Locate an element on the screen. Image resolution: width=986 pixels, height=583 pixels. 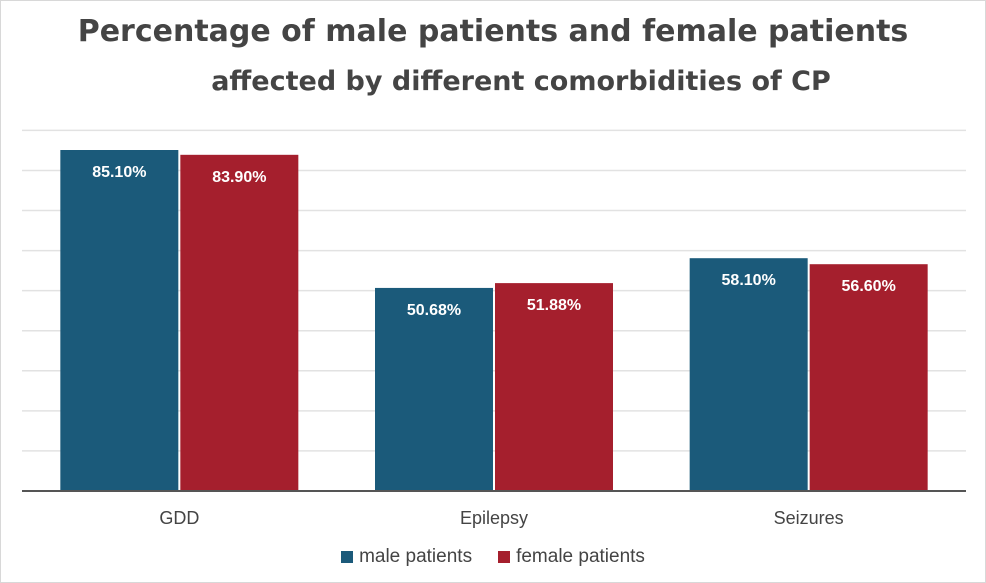
data-label: 50.68% is located at coordinates (434, 310).